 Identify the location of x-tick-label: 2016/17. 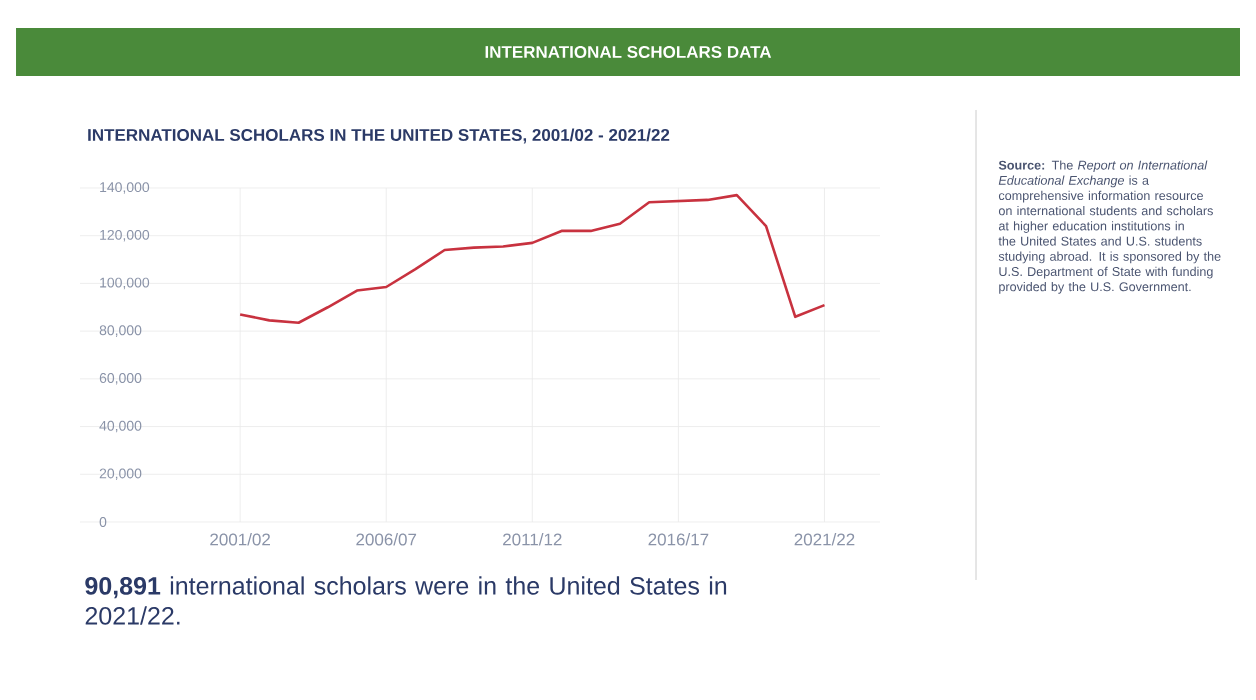
(678, 539).